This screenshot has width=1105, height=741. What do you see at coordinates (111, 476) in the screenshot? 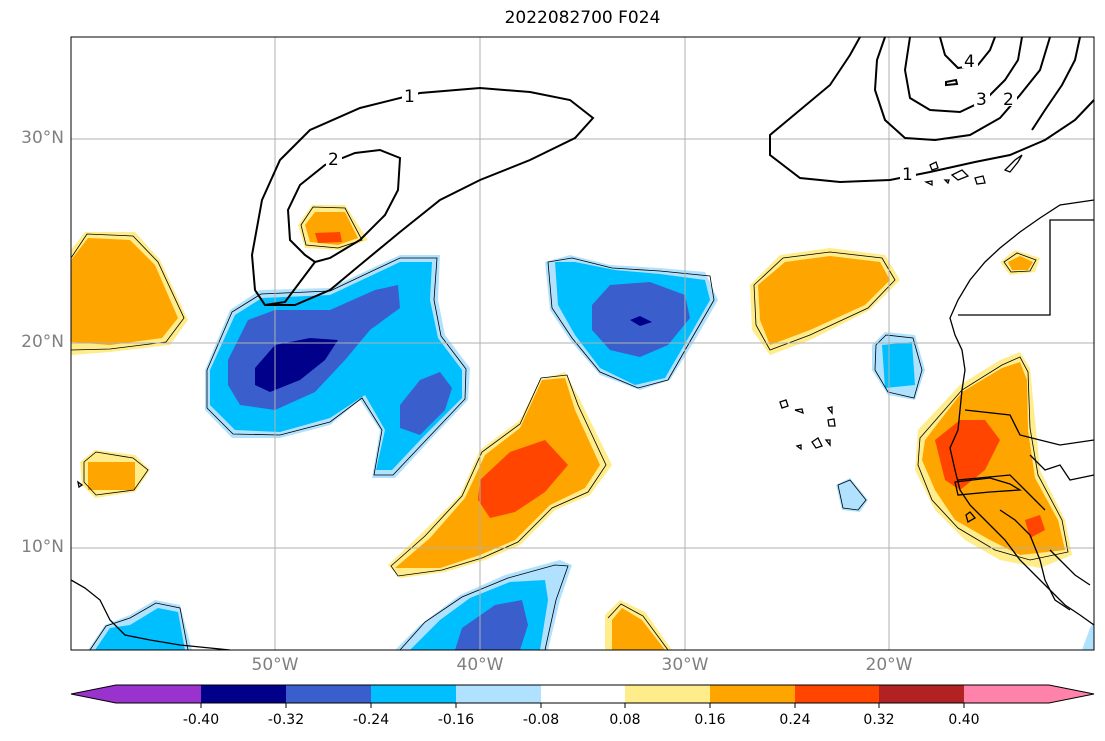
I see `small-positive` at bounding box center [111, 476].